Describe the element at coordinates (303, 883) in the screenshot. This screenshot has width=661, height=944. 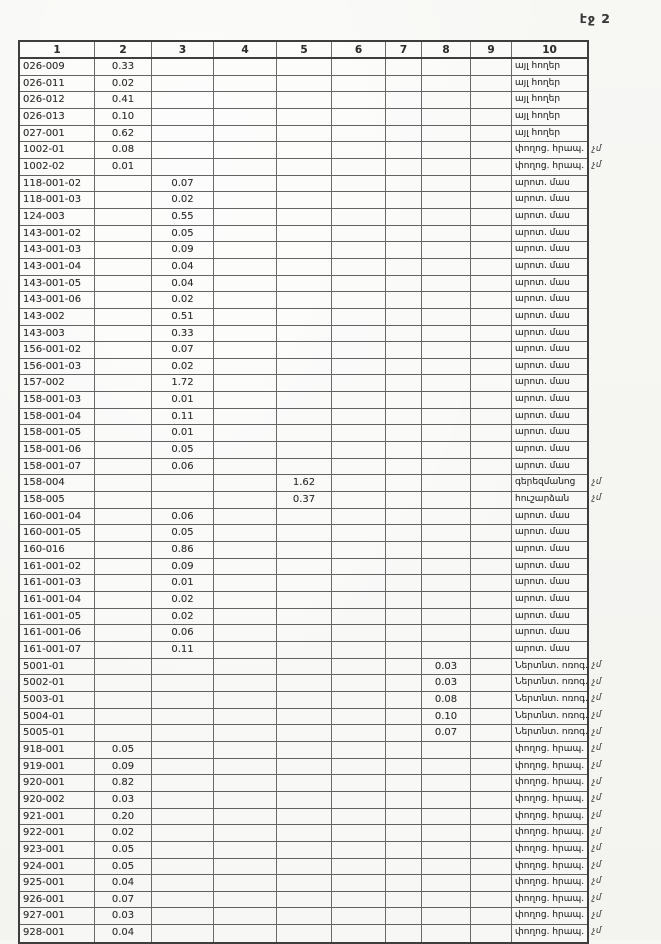
I see `table-row: 925-001 0.04 փողոց. հրապ.` at that location.